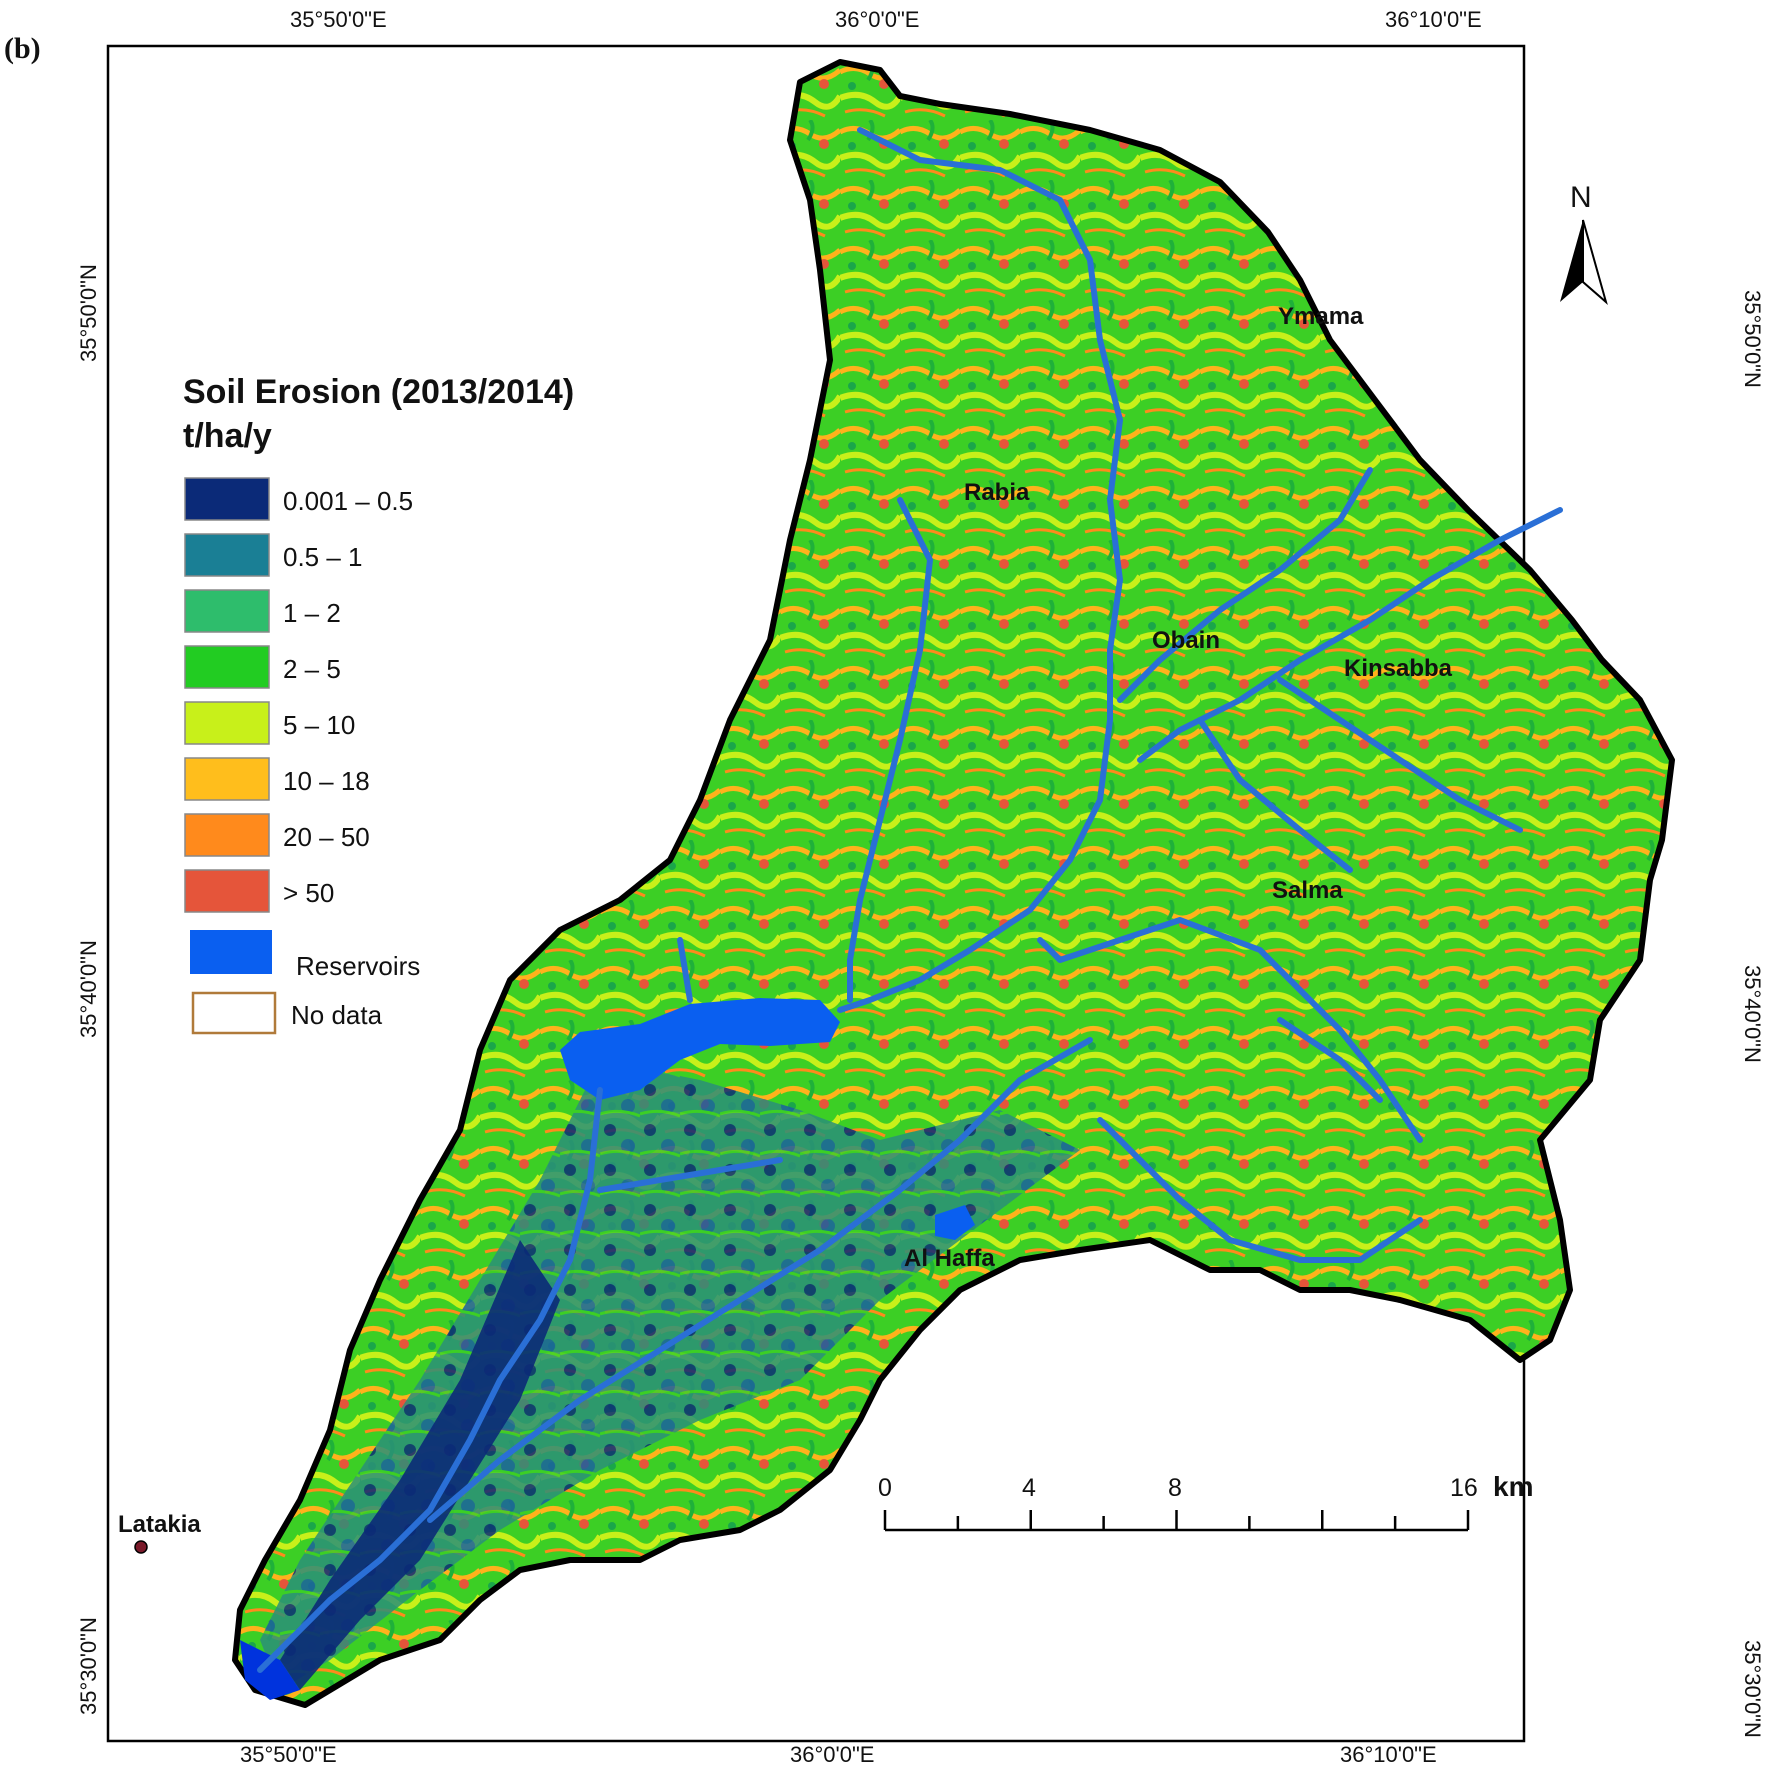 The image size is (1775, 1773). Describe the element at coordinates (1321, 316) in the screenshot. I see `place-ymama: Ymama` at that location.